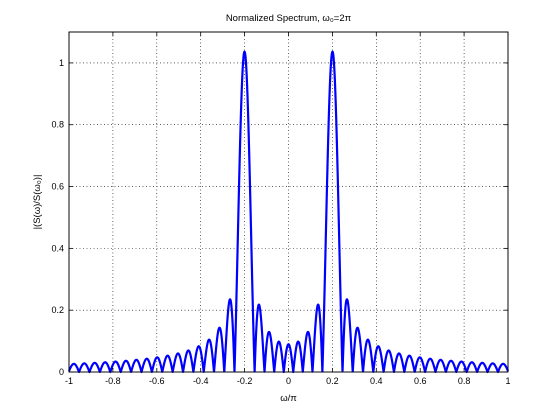 Image resolution: width=560 pixels, height=420 pixels. I want to click on x-tick-label: -0.6, so click(157, 381).